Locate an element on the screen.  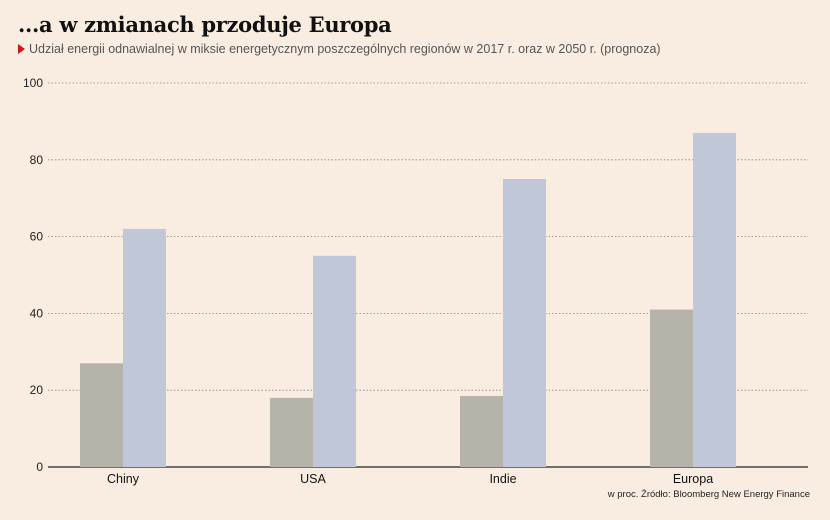
x-tick-label: Indie is located at coordinates (502, 479).